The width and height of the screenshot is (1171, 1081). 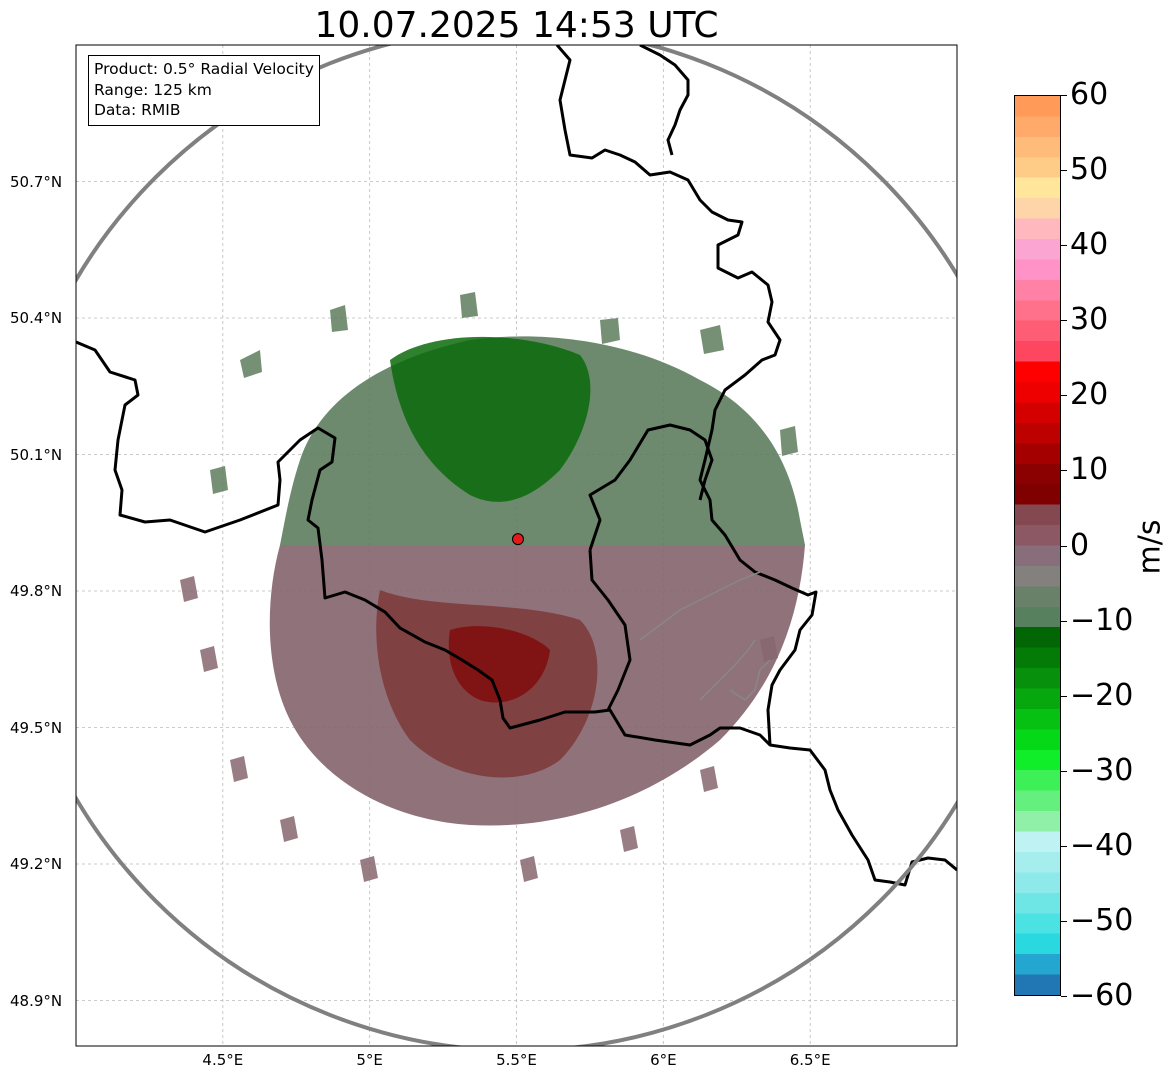 What do you see at coordinates (516, 1060) in the screenshot?
I see `lon-label: 5.5°E` at bounding box center [516, 1060].